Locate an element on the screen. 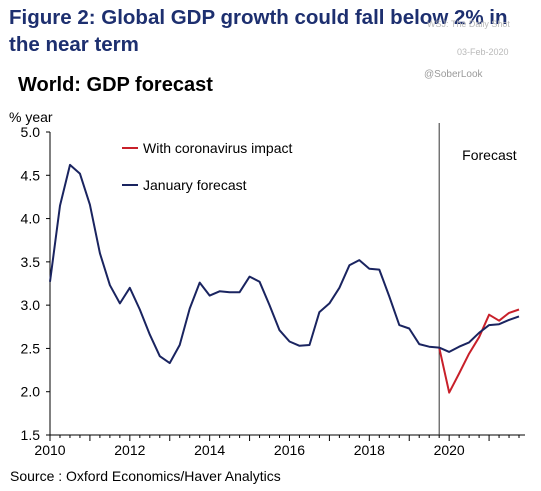 The image size is (541, 491). y-axis-label: % year is located at coordinates (31, 117).